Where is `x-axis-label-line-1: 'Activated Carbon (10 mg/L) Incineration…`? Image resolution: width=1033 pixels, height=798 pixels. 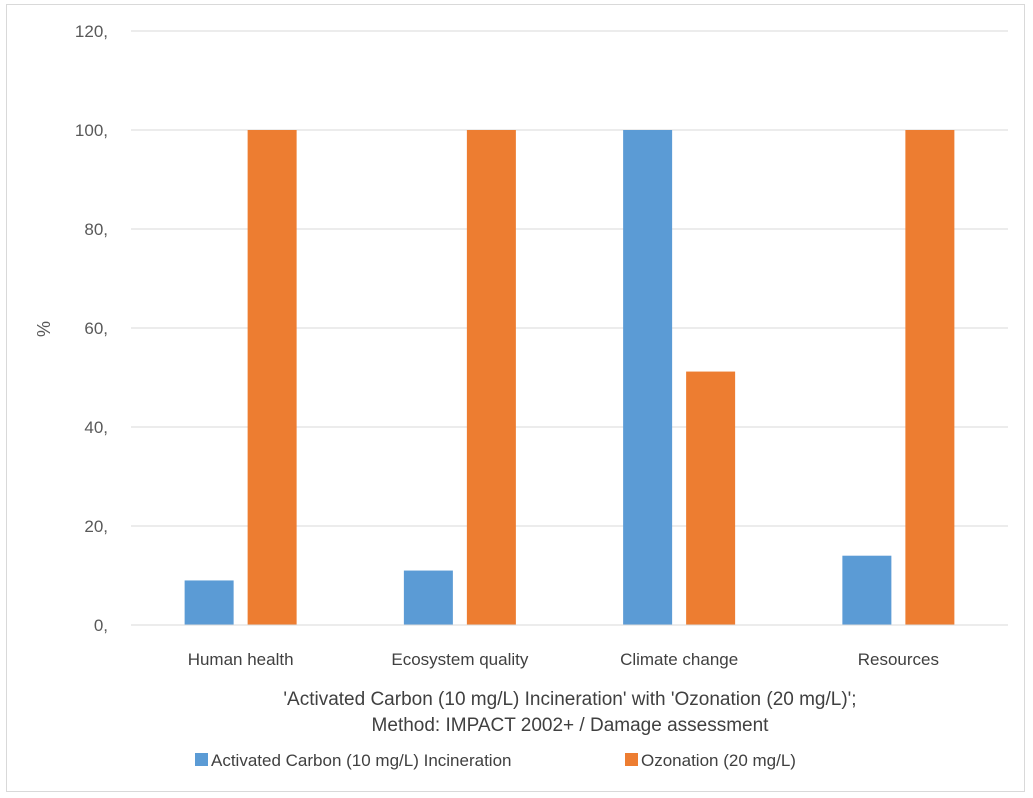 x-axis-label-line-1: 'Activated Carbon (10 mg/L) Incineration… is located at coordinates (569, 699).